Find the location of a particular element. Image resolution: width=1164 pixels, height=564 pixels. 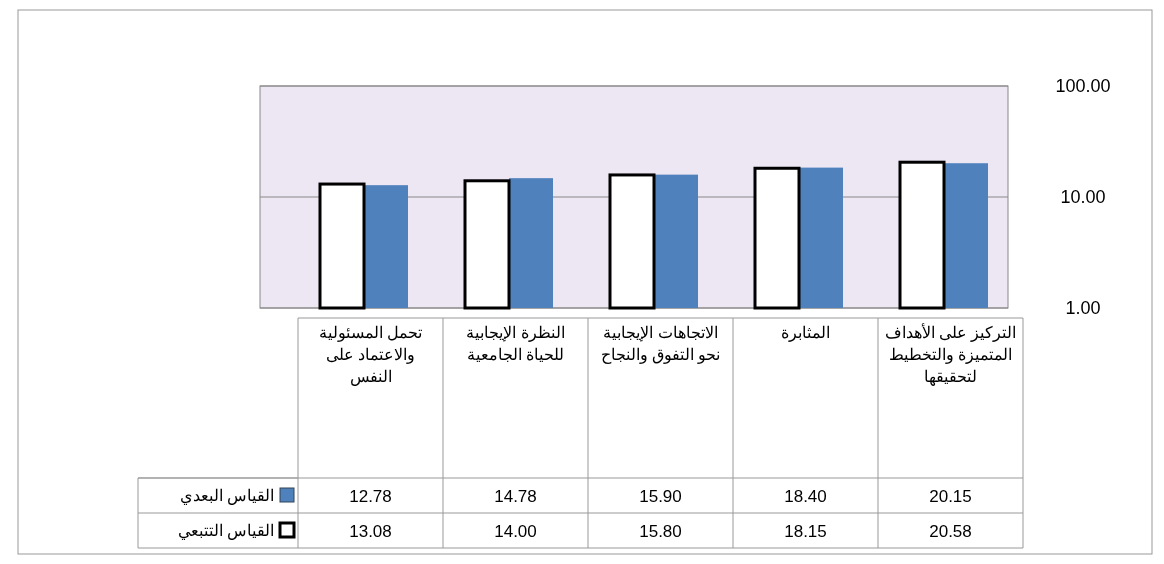

legend-label: القياس البعدي is located at coordinates (226, 496).